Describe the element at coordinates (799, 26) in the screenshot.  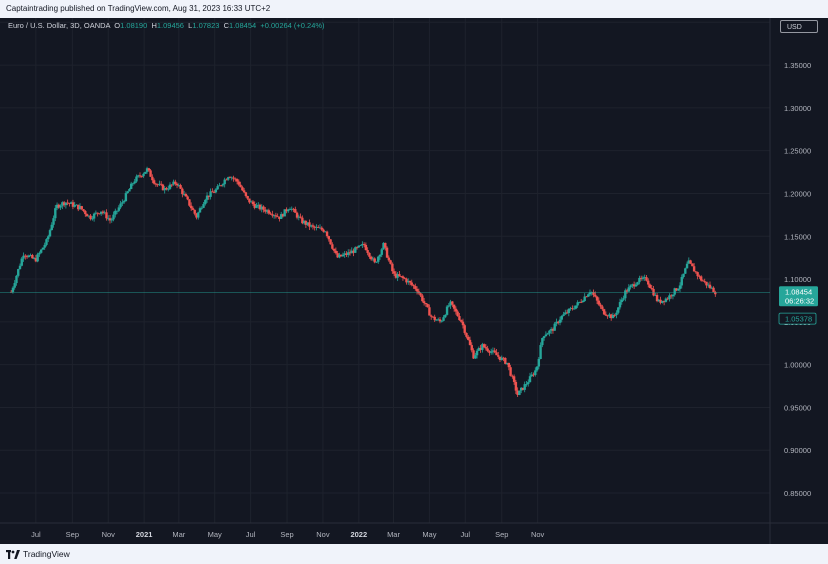
I see `currency-button: USD` at that location.